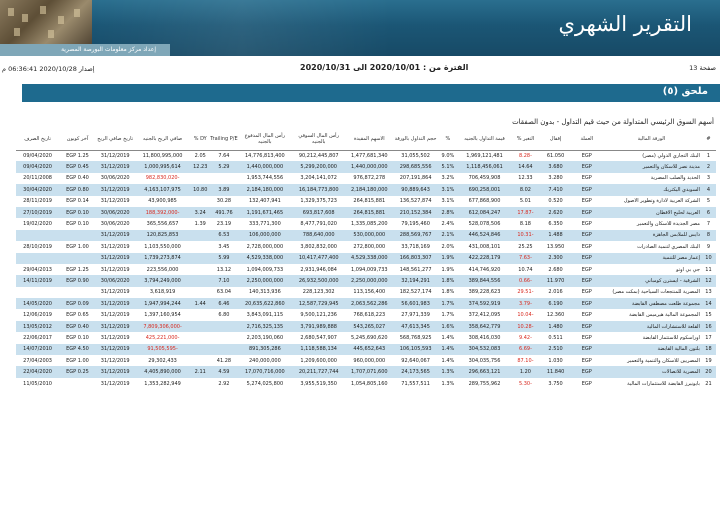 Image resolution: width=720 pixels, height=509 pixels. What do you see at coordinates (416, 326) in the screenshot?
I see `table-cell: 47,613,345` at bounding box center [416, 326].